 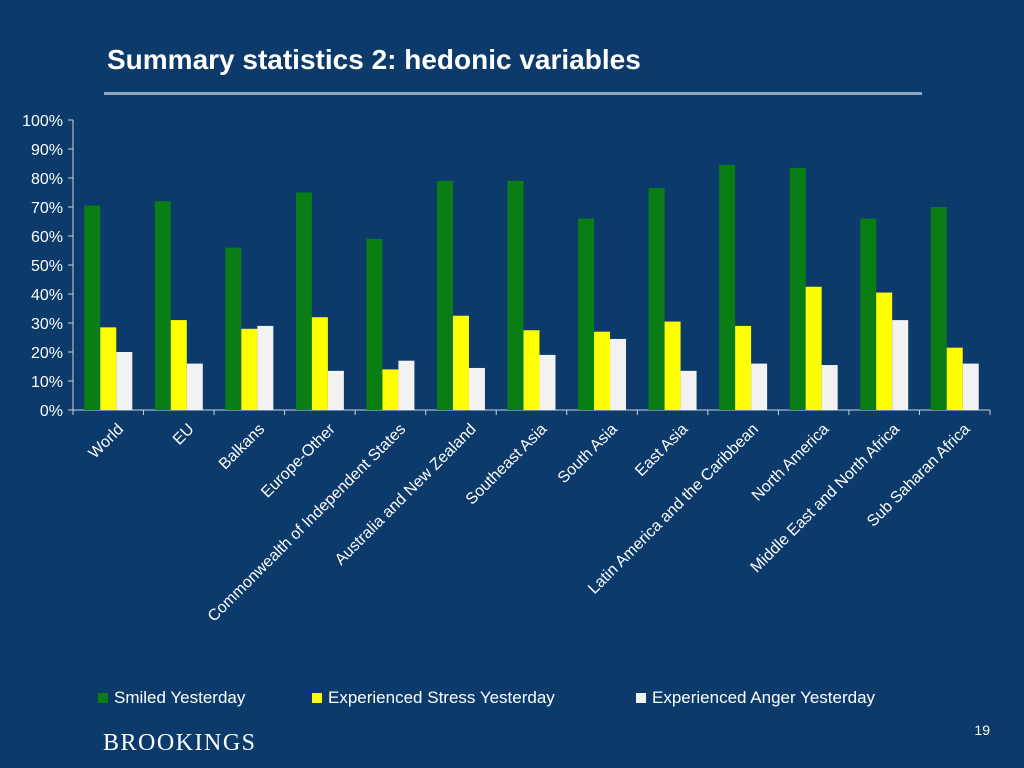 I want to click on page-title: Summary statistics 2: hedonic variables, so click(x=374, y=59).